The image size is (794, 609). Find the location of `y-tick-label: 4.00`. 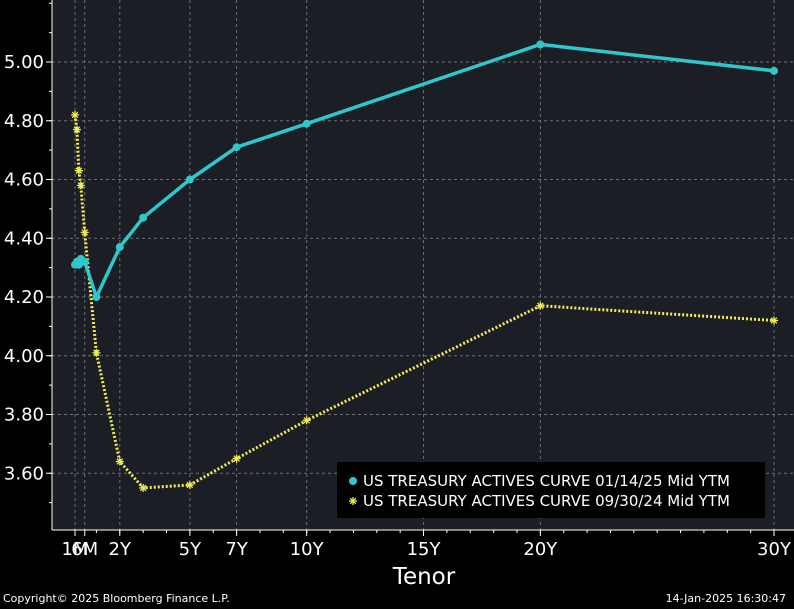

y-tick-label: 4.00 is located at coordinates (24, 356).